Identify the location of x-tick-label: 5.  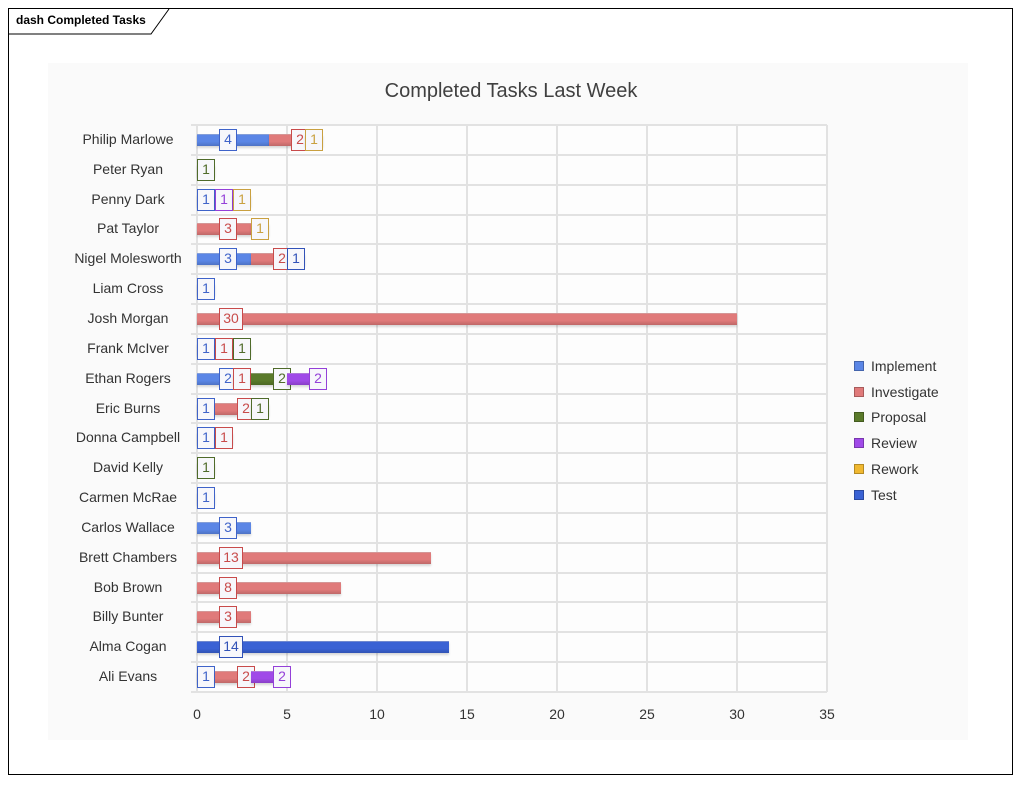
(287, 714).